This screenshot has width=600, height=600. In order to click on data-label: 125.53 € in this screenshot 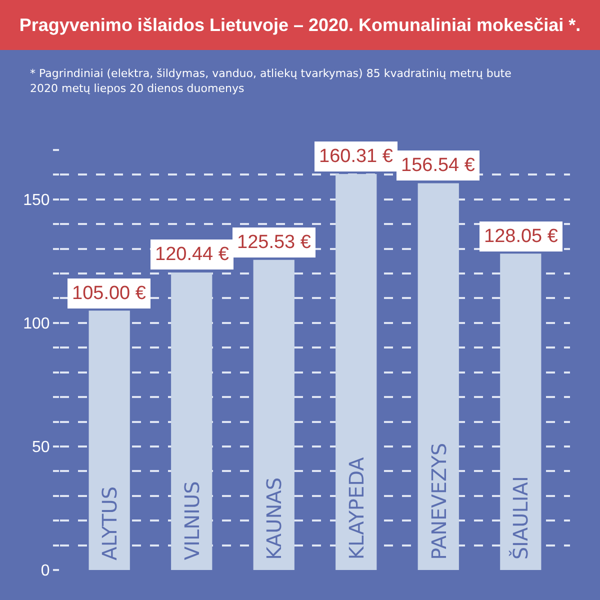, I will do `click(274, 242)`.